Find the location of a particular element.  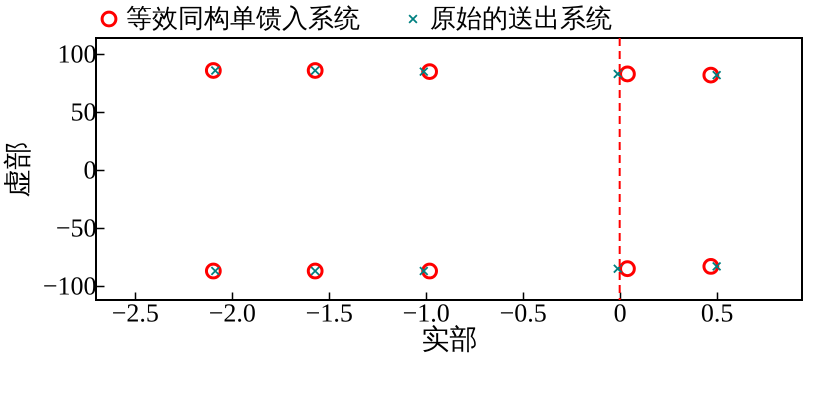

x-tick-label: 0.5 is located at coordinates (717, 313).